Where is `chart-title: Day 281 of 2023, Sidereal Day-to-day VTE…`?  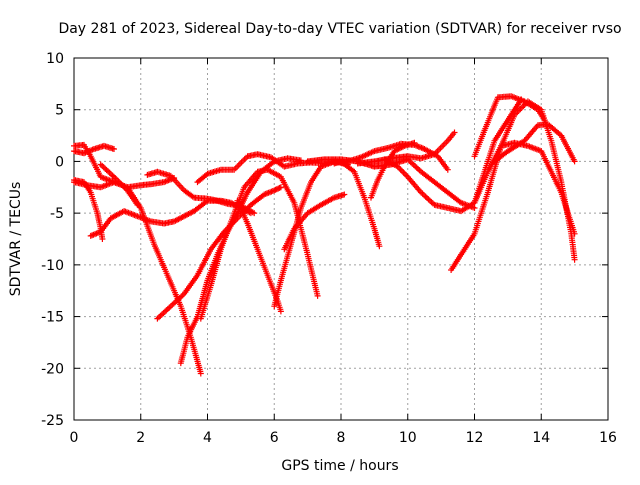
chart-title: Day 281 of 2023, Sidereal Day-to-day VTE… is located at coordinates (339, 29).